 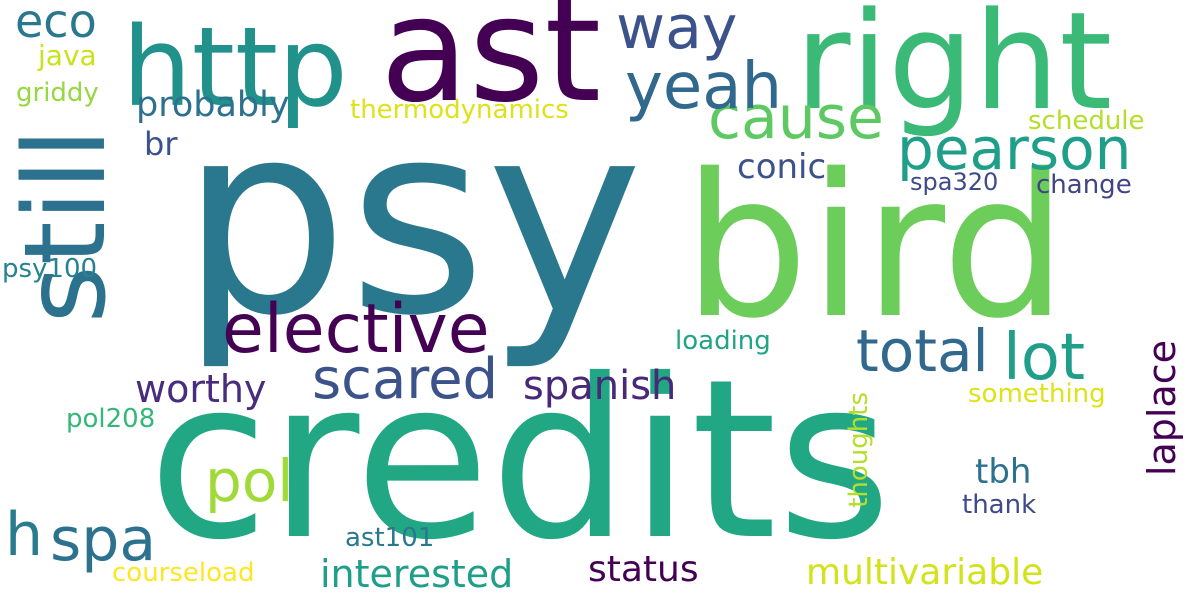 I want to click on word-eco: eco, so click(x=56, y=24).